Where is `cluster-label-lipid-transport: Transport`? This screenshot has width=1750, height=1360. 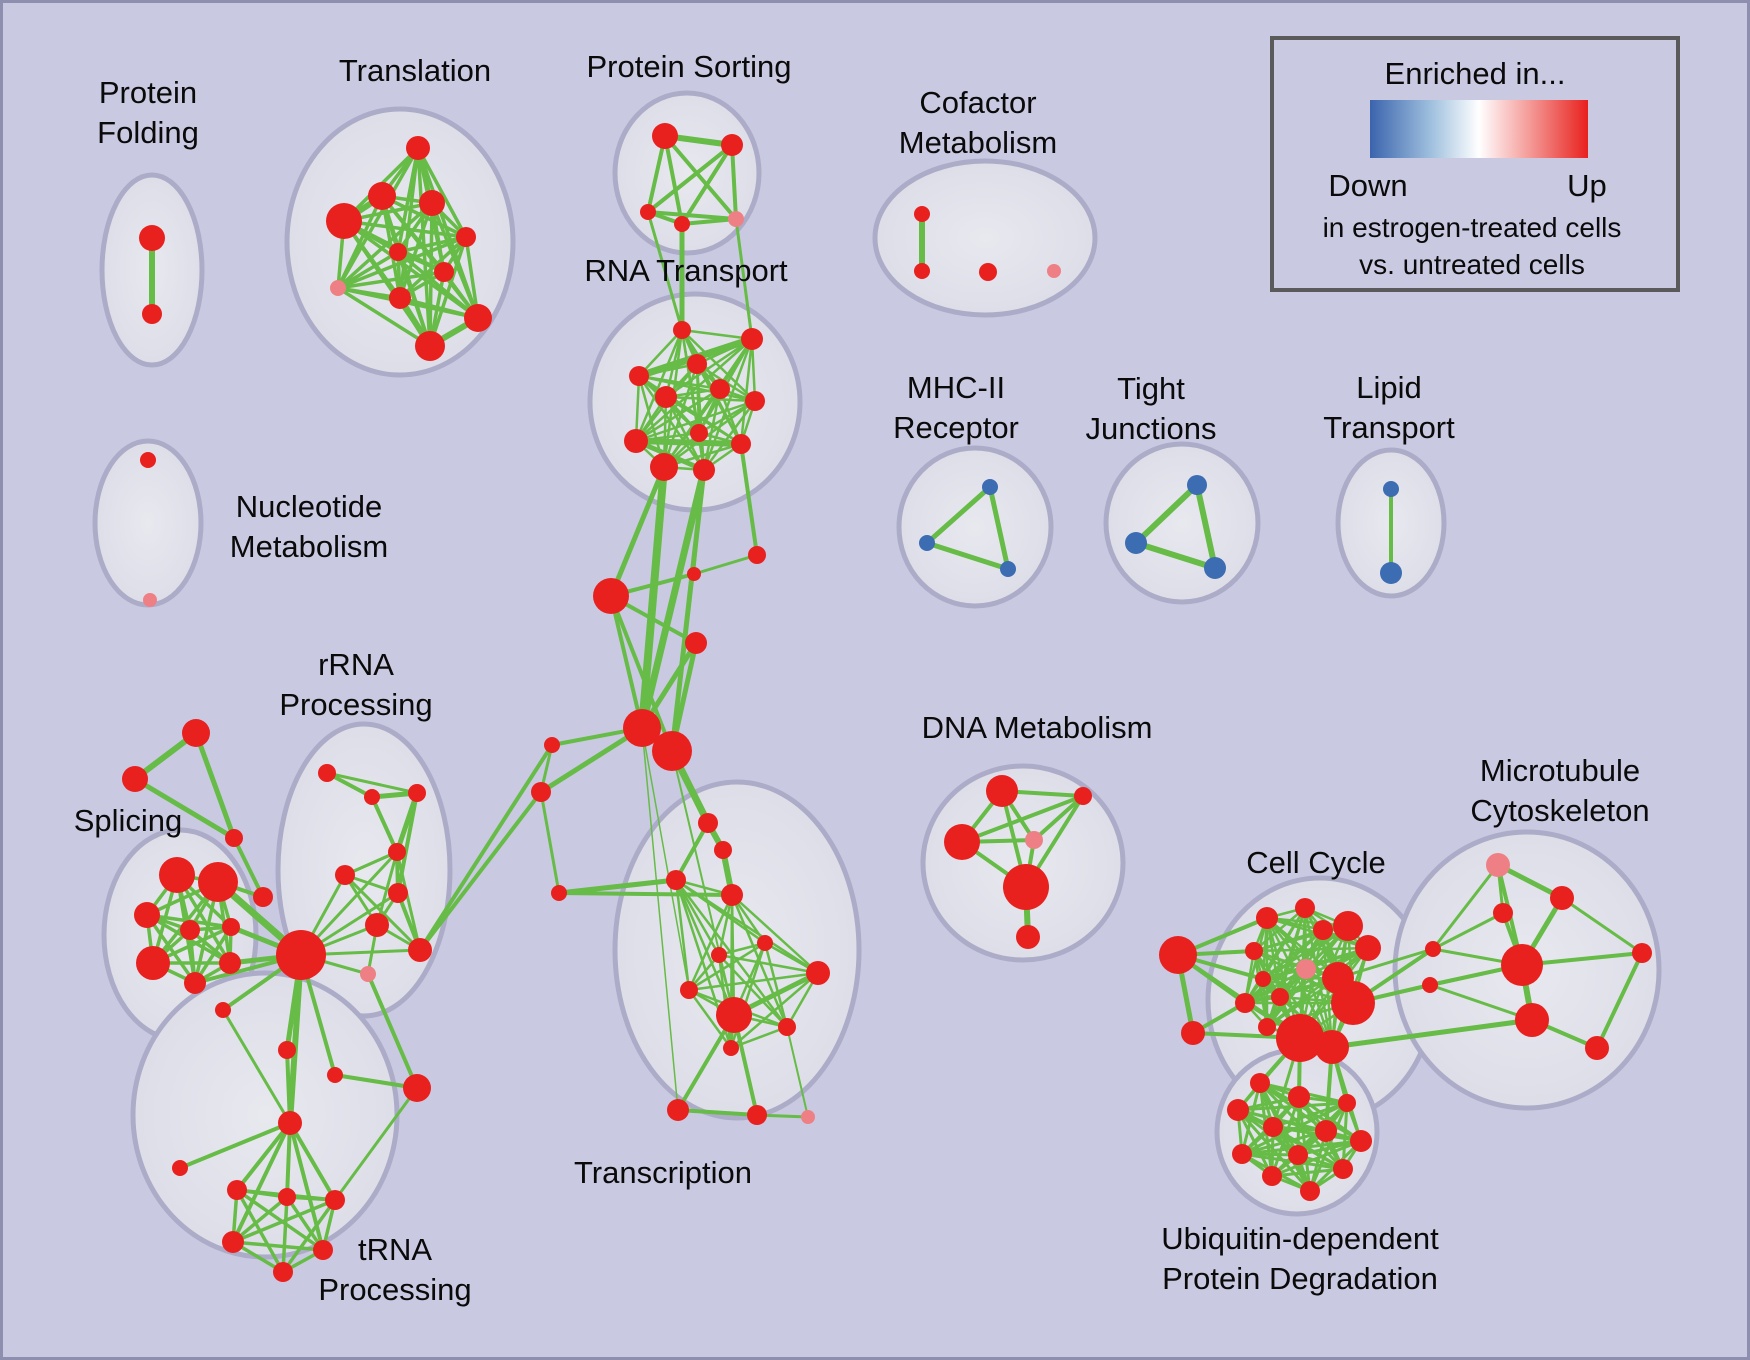 cluster-label-lipid-transport: Transport is located at coordinates (1389, 427).